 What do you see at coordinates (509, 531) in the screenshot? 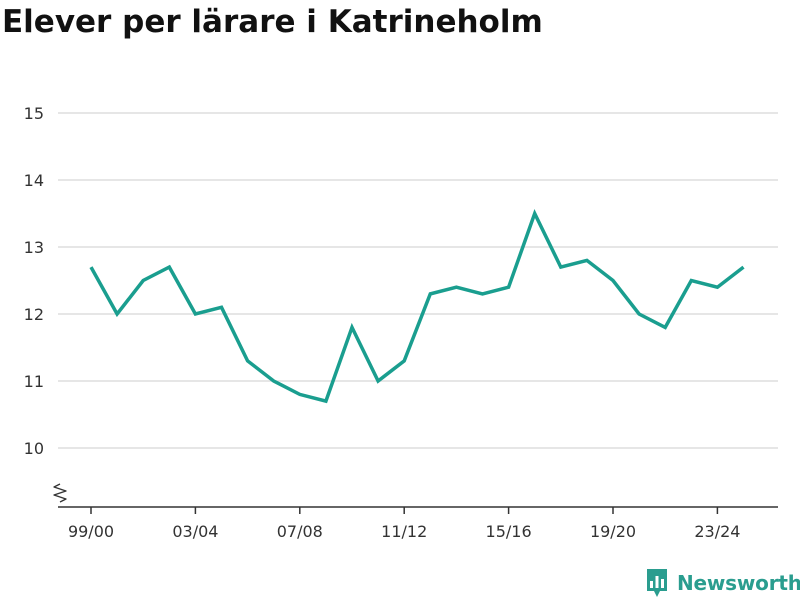
I see `x-tick-label: 15/16` at bounding box center [509, 531].